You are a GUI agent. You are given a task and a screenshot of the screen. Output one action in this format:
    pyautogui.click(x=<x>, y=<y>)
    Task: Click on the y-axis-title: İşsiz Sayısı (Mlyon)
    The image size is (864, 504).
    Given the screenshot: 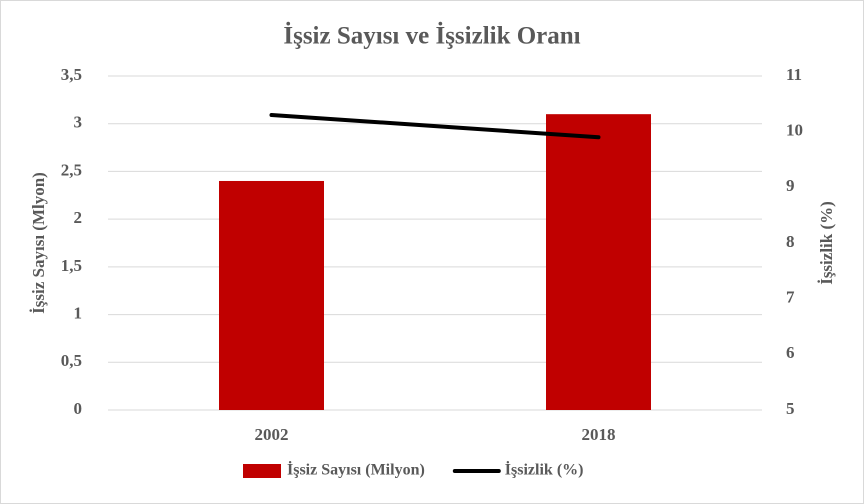 What is the action you would take?
    pyautogui.click(x=38, y=243)
    